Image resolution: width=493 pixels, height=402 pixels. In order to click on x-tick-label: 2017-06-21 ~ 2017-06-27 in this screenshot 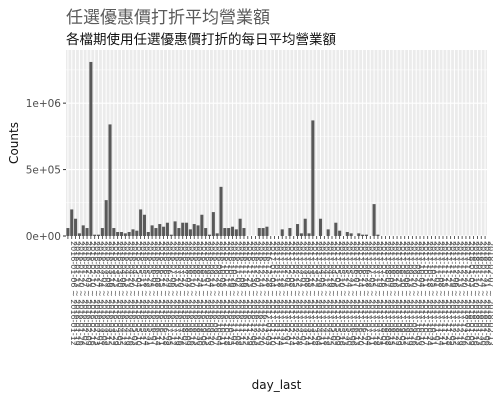, I will do `click(364, 293)`.